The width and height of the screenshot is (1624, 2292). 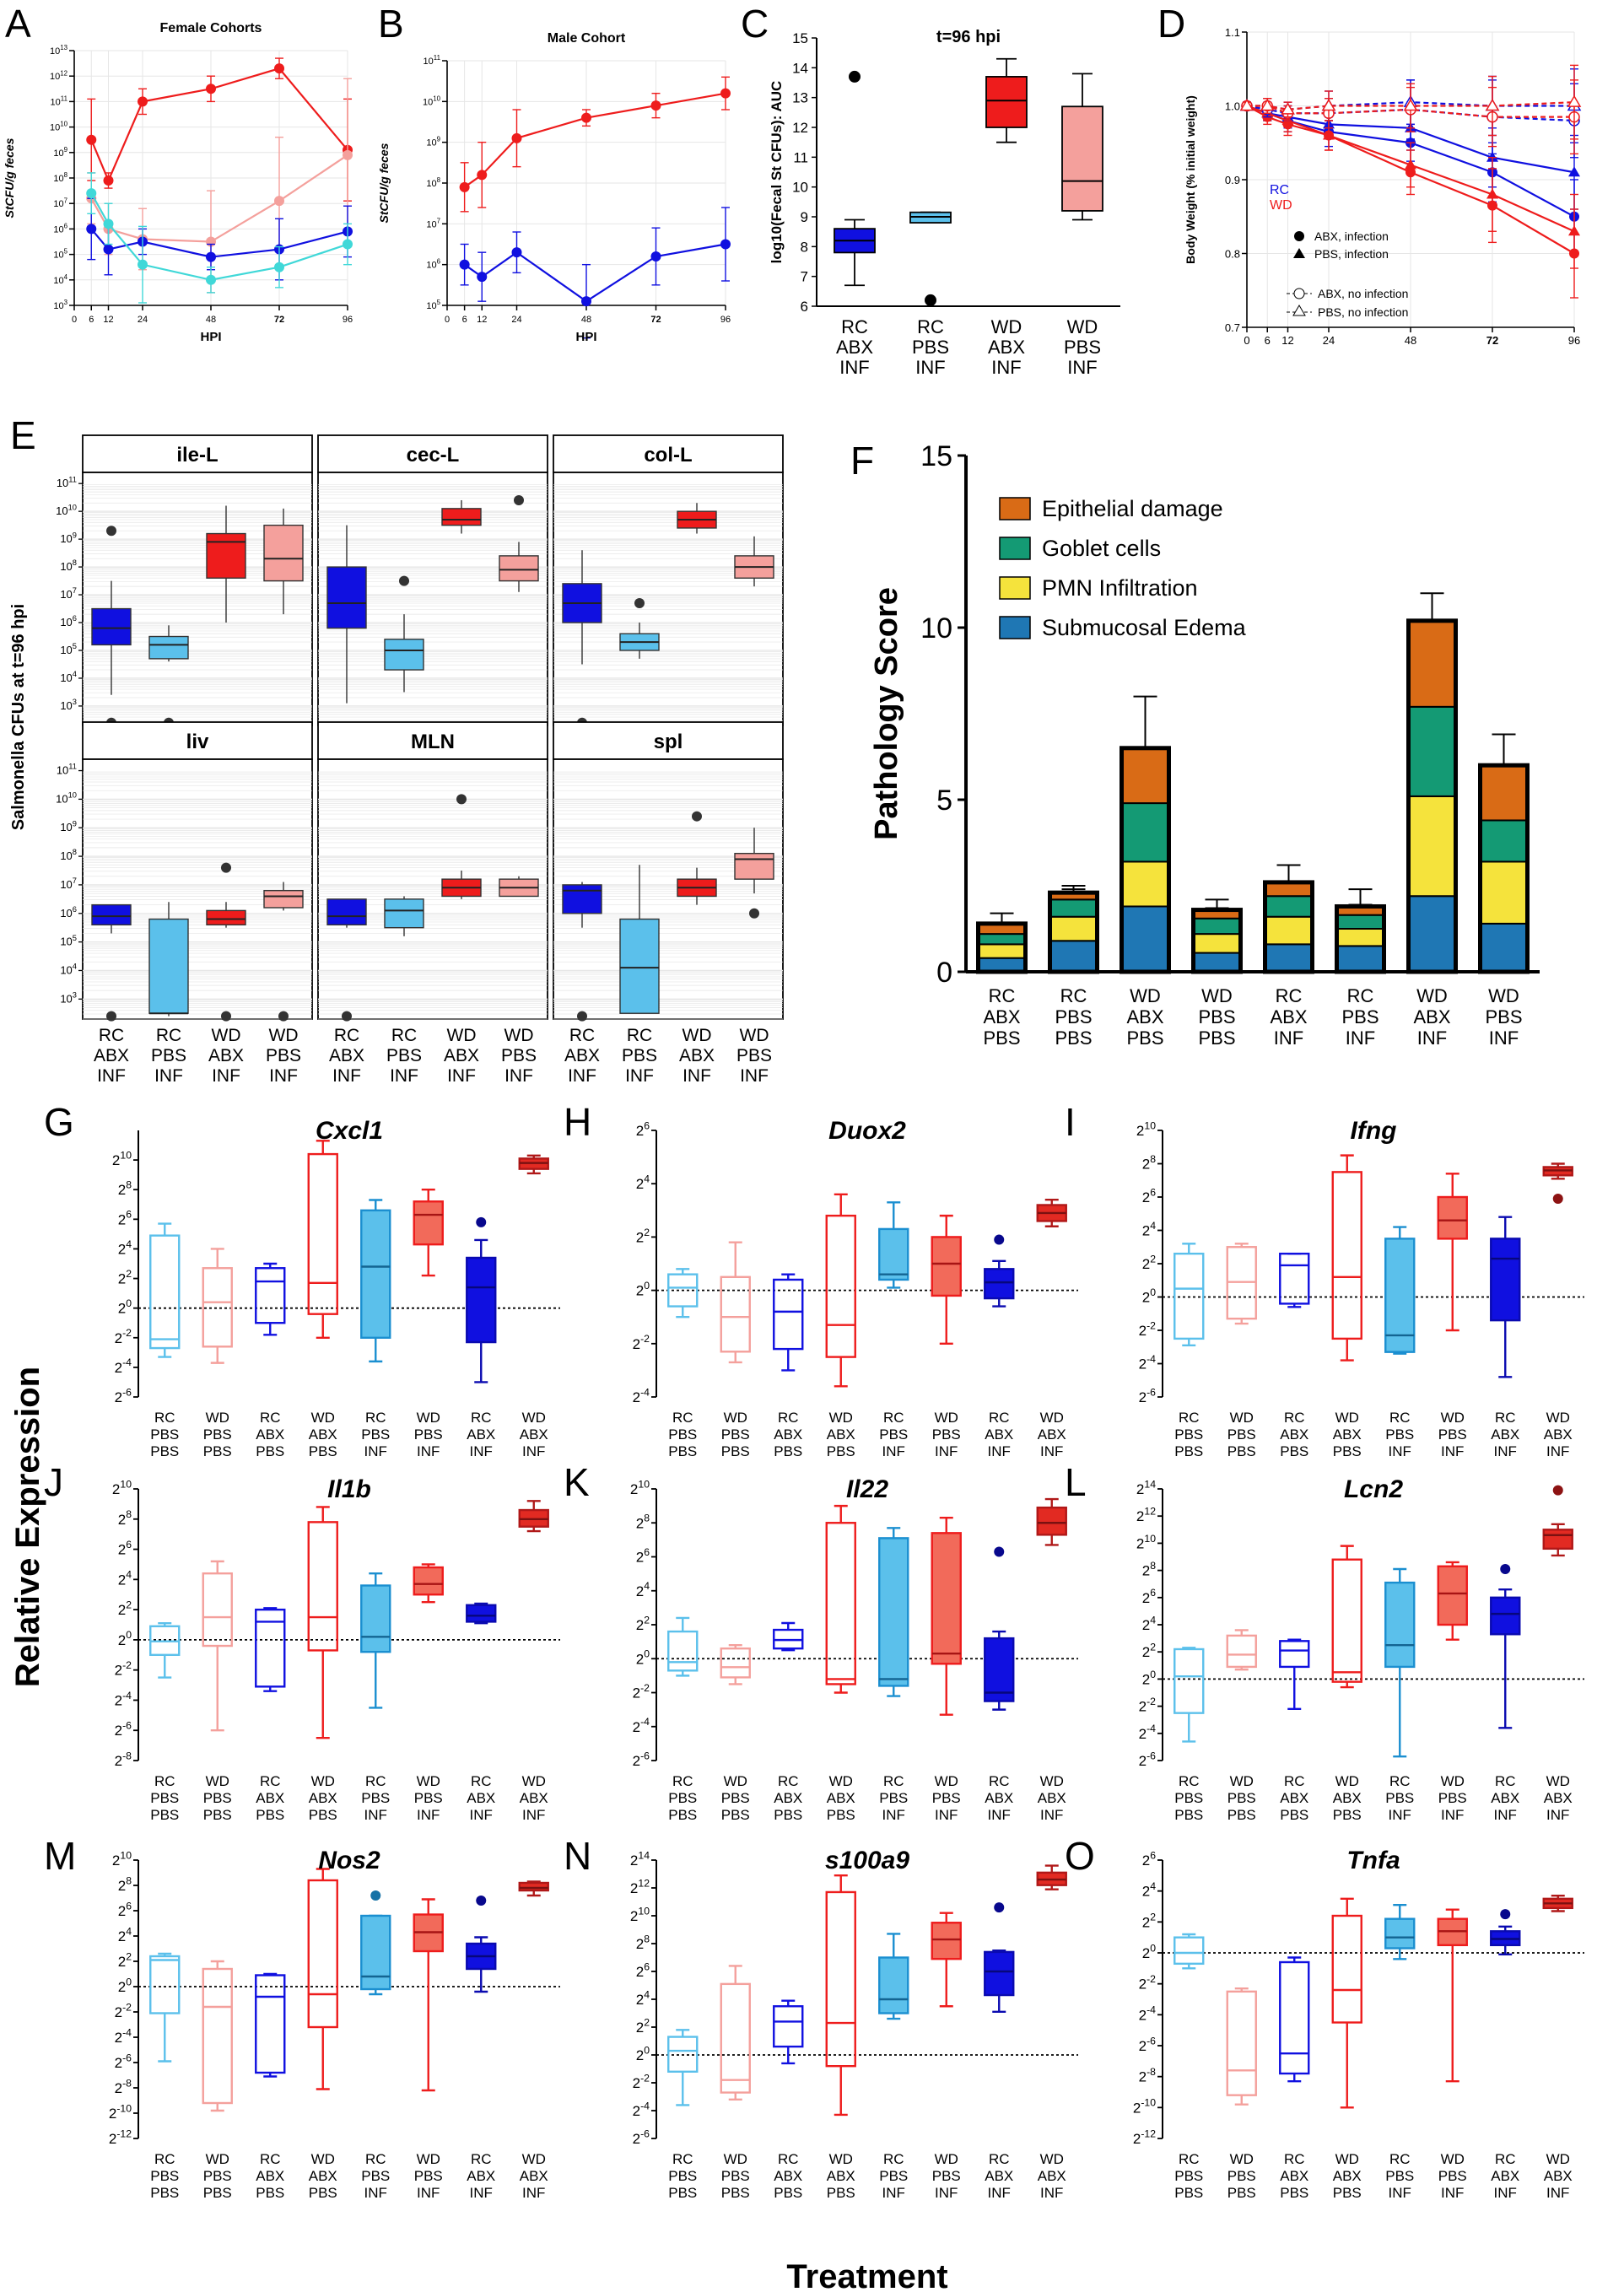 I want to click on y-tick-label: 1010, so click(x=59, y=127).